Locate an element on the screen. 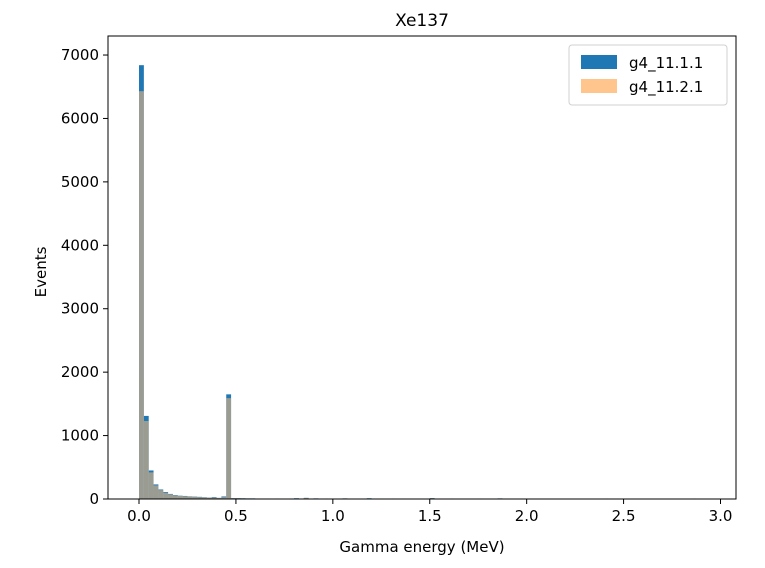 The image size is (765, 568). x-tick-label: 0.0 is located at coordinates (139, 516).